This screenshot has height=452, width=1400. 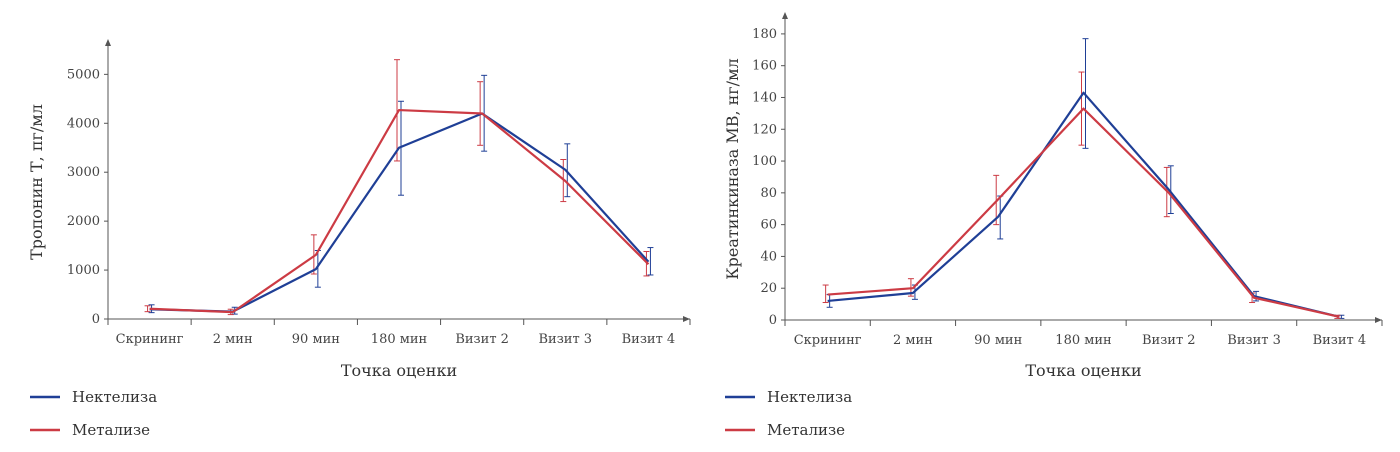 What do you see at coordinates (768, 193) in the screenshot?
I see `y-tick-label: 80` at bounding box center [768, 193].